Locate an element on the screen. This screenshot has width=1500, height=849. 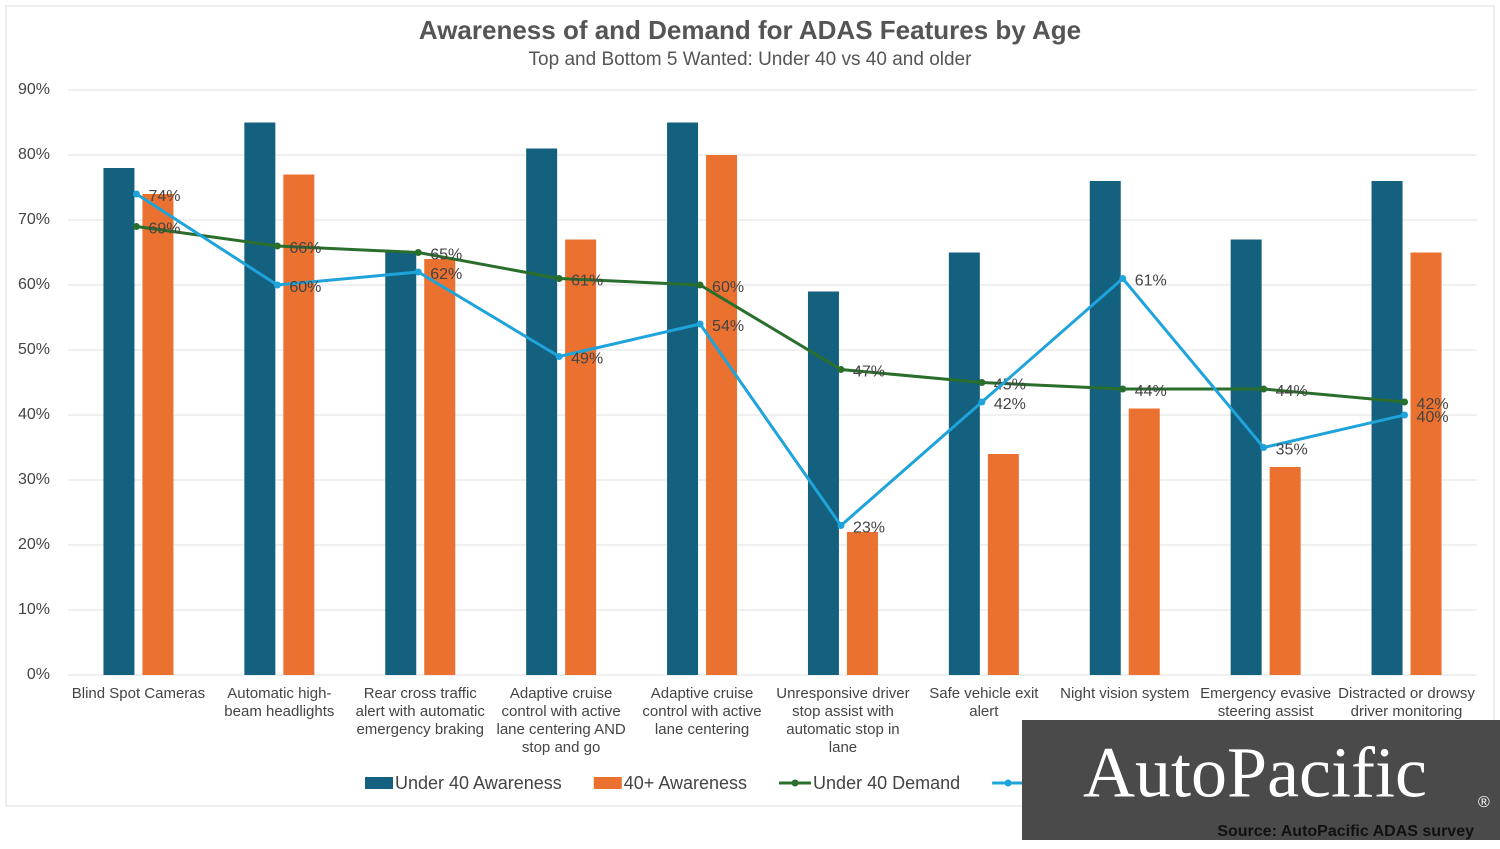
y-tick-label: 10% is located at coordinates (34, 609).